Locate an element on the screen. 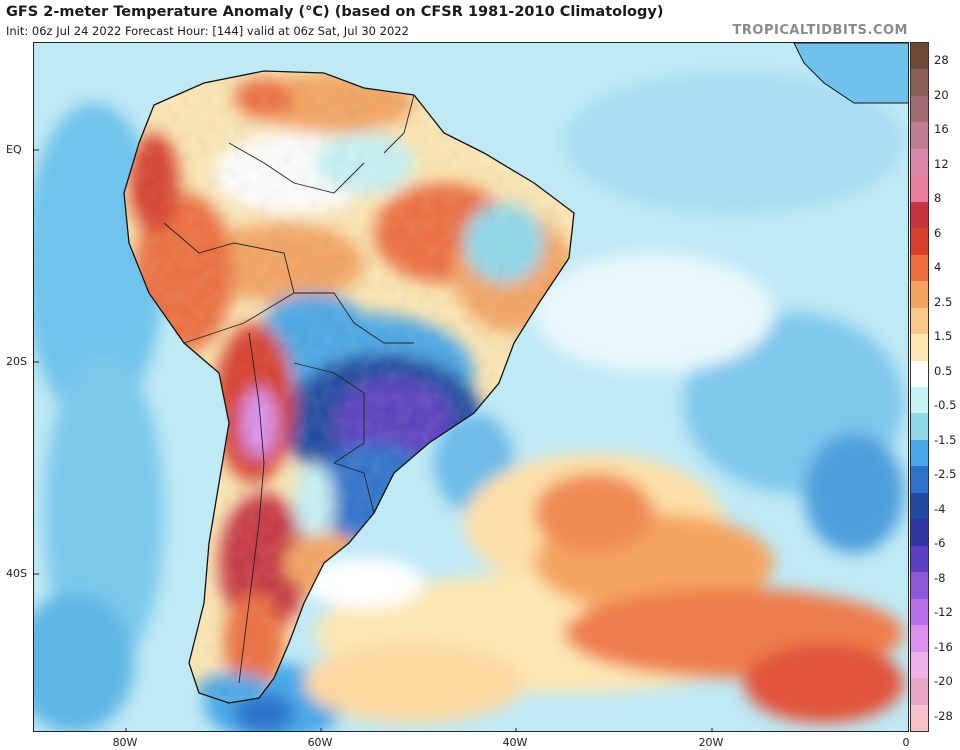 The image size is (960, 750). africa-coast is located at coordinates (850, 73).